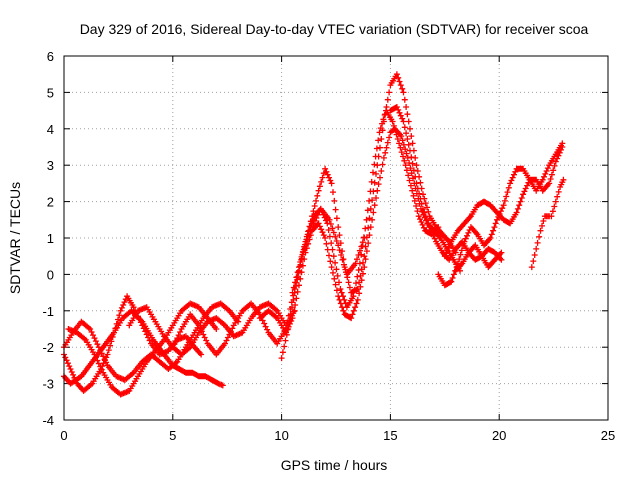 Image resolution: width=640 pixels, height=480 pixels. I want to click on x-tick-label: 15, so click(390, 435).